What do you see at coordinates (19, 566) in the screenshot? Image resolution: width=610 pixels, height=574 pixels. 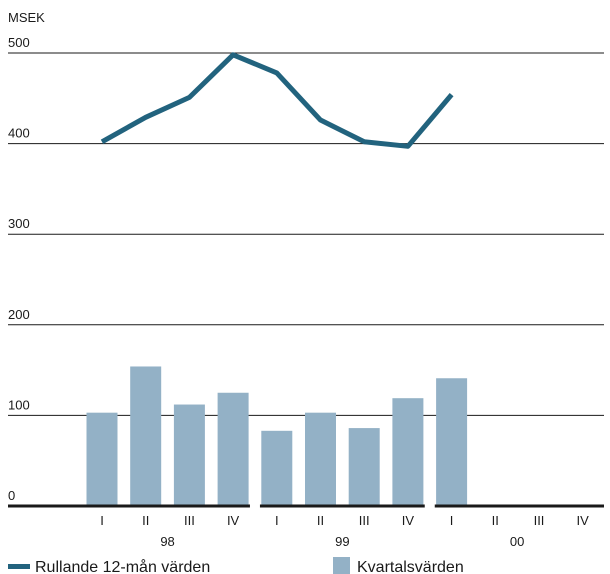 I see `legend-swatch-rullande-12-man` at bounding box center [19, 566].